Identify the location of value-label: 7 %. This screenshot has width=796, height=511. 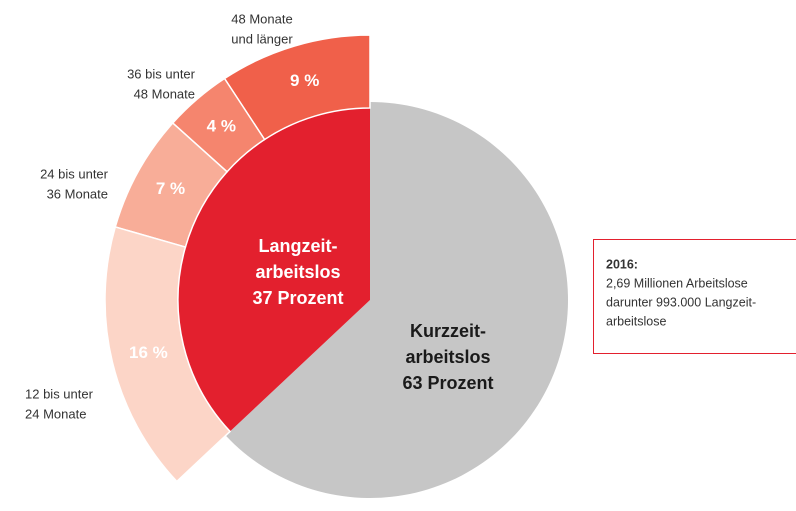
(170, 188).